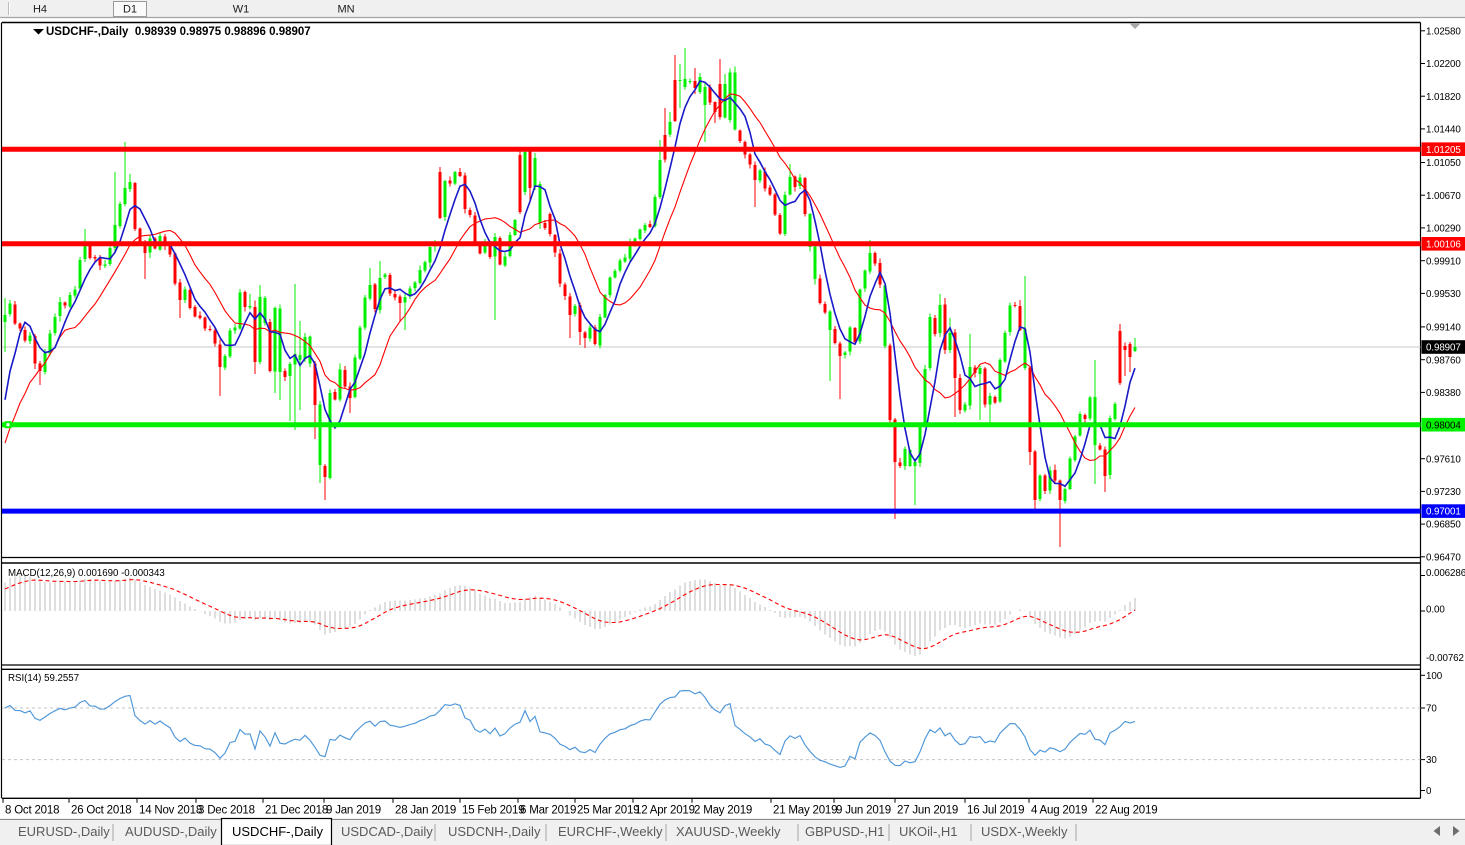  I want to click on svg-text: 0.98760, so click(1443, 360).